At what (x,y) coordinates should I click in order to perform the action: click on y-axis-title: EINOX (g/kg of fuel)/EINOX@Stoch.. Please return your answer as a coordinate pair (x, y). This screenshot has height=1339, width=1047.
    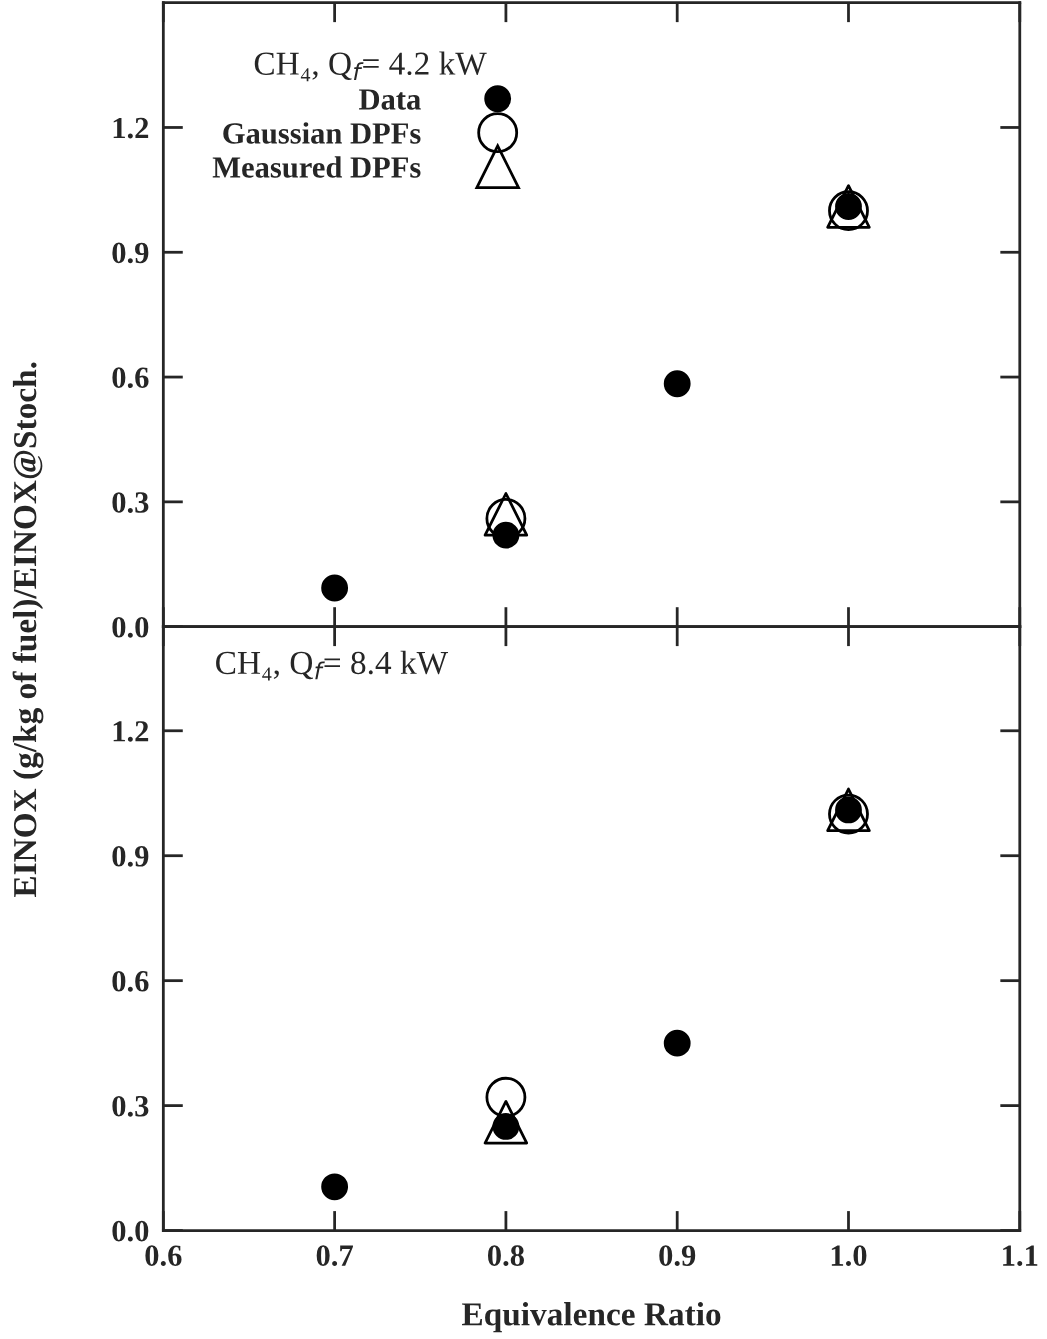
    Looking at the image, I should click on (28, 630).